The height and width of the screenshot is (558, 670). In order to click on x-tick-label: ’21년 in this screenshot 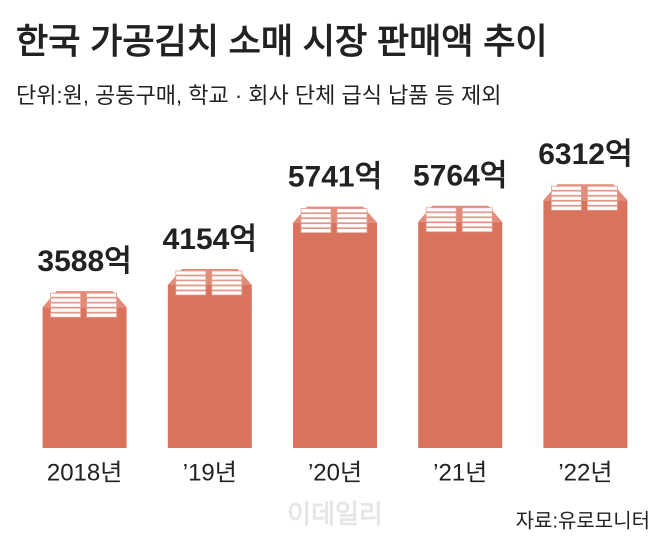, I will do `click(460, 472)`.